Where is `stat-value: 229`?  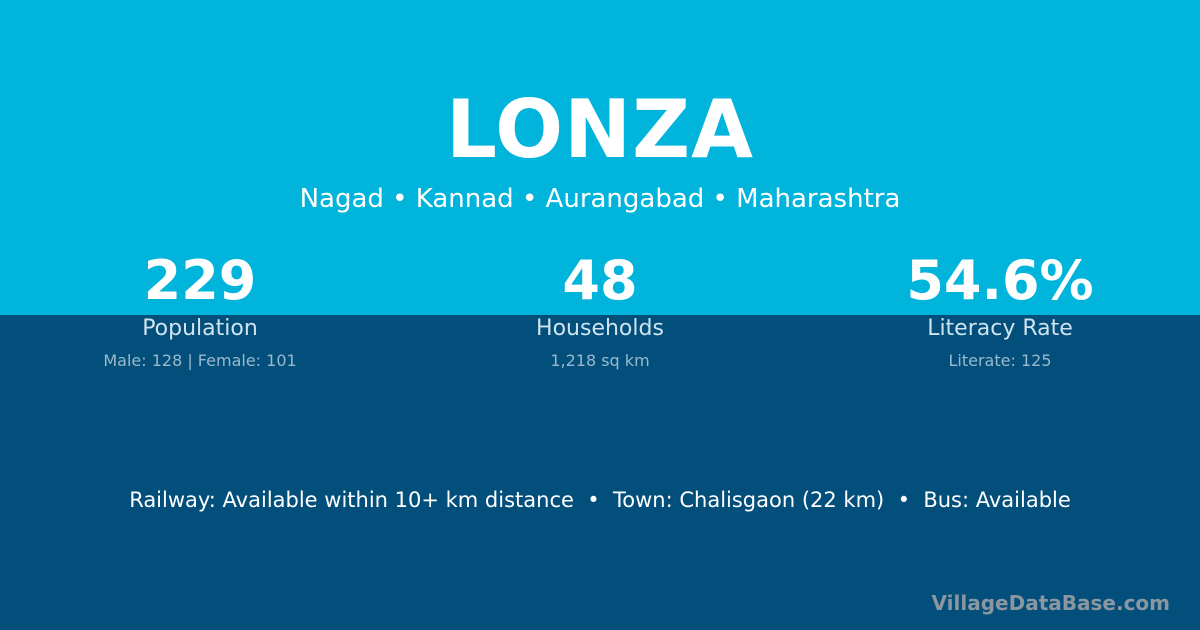
stat-value: 229 is located at coordinates (200, 280).